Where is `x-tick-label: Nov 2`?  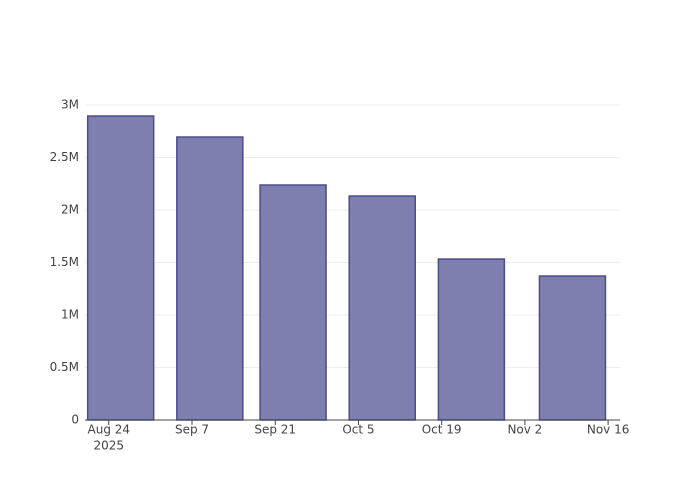 x-tick-label: Nov 2 is located at coordinates (524, 430).